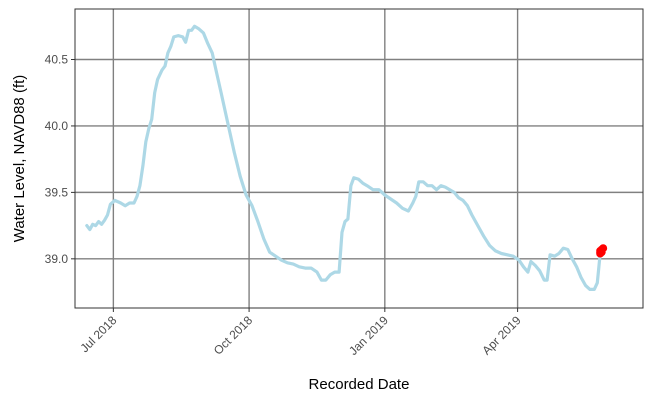 The width and height of the screenshot is (650, 395). What do you see at coordinates (57, 126) in the screenshot?
I see `y-tick-label: 40.0` at bounding box center [57, 126].